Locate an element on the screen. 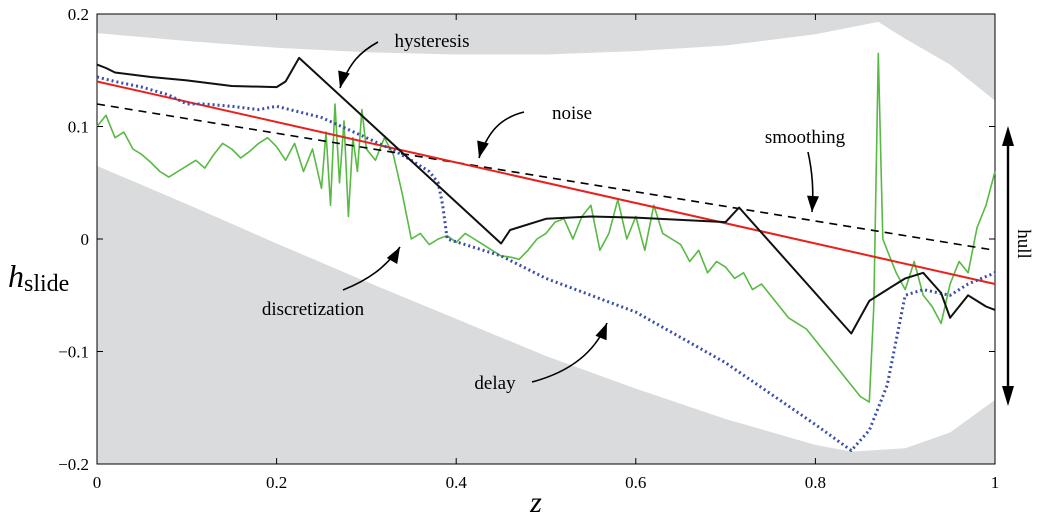 The width and height of the screenshot is (1037, 517). annotation-hysteresis: hysteresis is located at coordinates (432, 41).